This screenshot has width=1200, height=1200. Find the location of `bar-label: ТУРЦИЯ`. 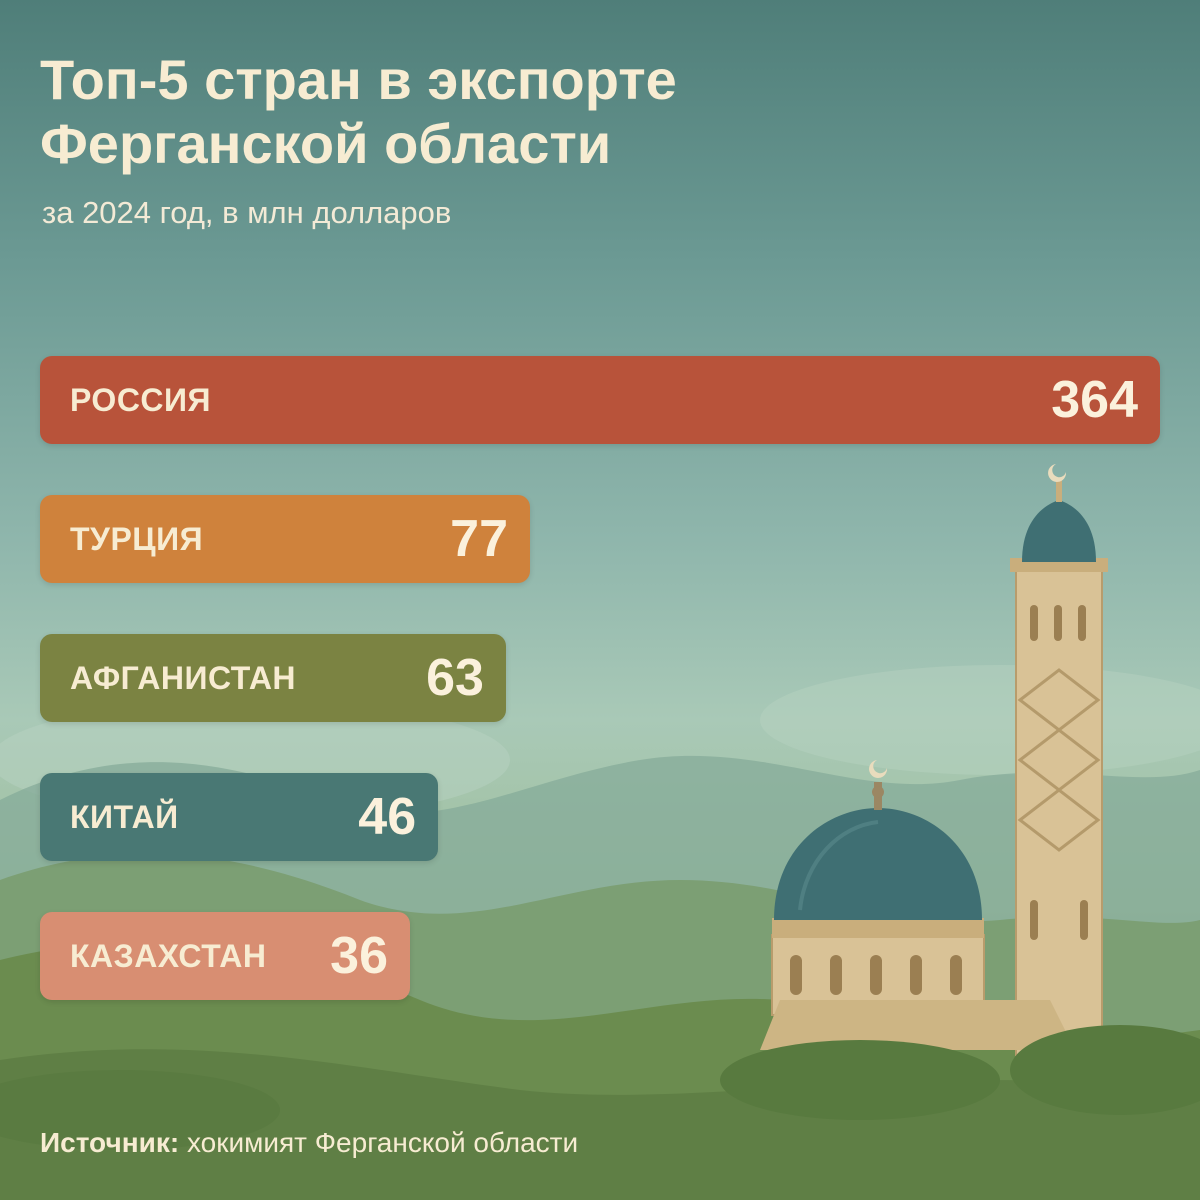

bar-label: ТУРЦИЯ is located at coordinates (137, 538).